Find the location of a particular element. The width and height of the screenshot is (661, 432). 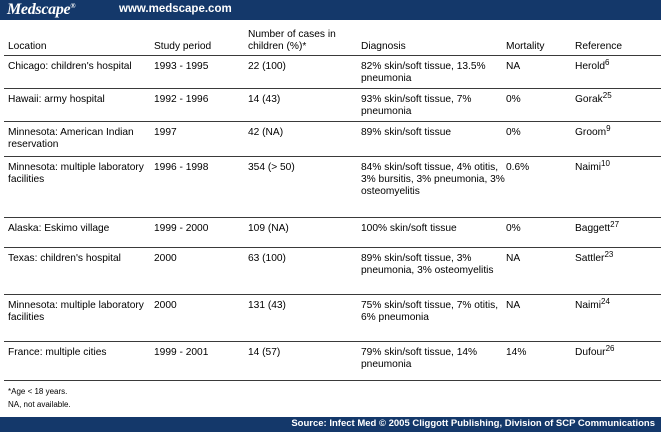

cell-location: Texas: children's hospital is located at coordinates (79, 271).